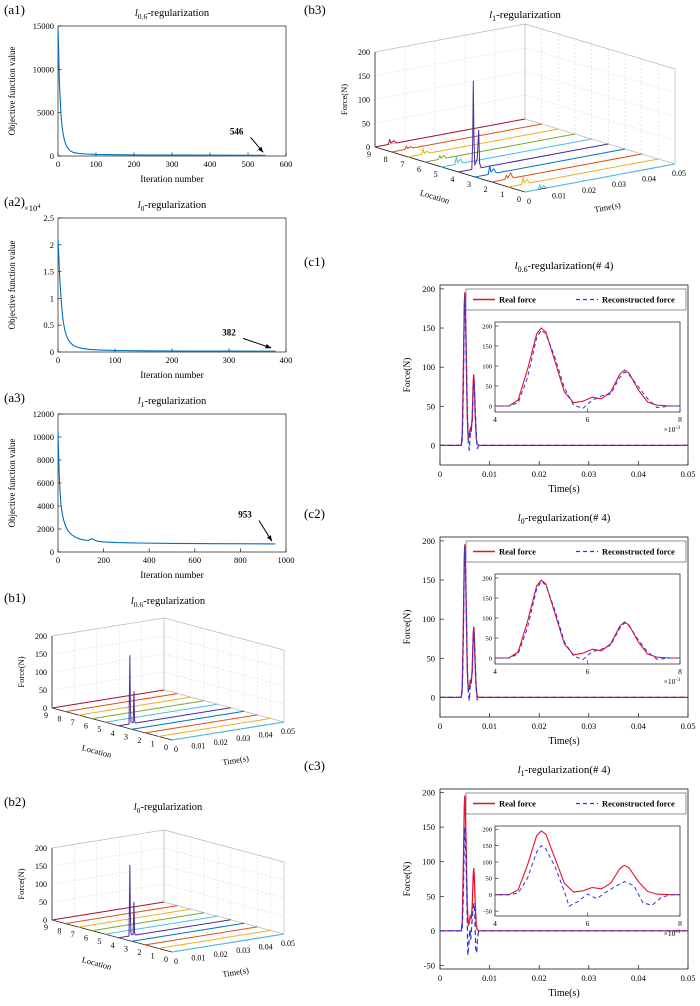 This screenshot has width=700, height=1006. I want to click on svg-text: 4, so click(452, 179).